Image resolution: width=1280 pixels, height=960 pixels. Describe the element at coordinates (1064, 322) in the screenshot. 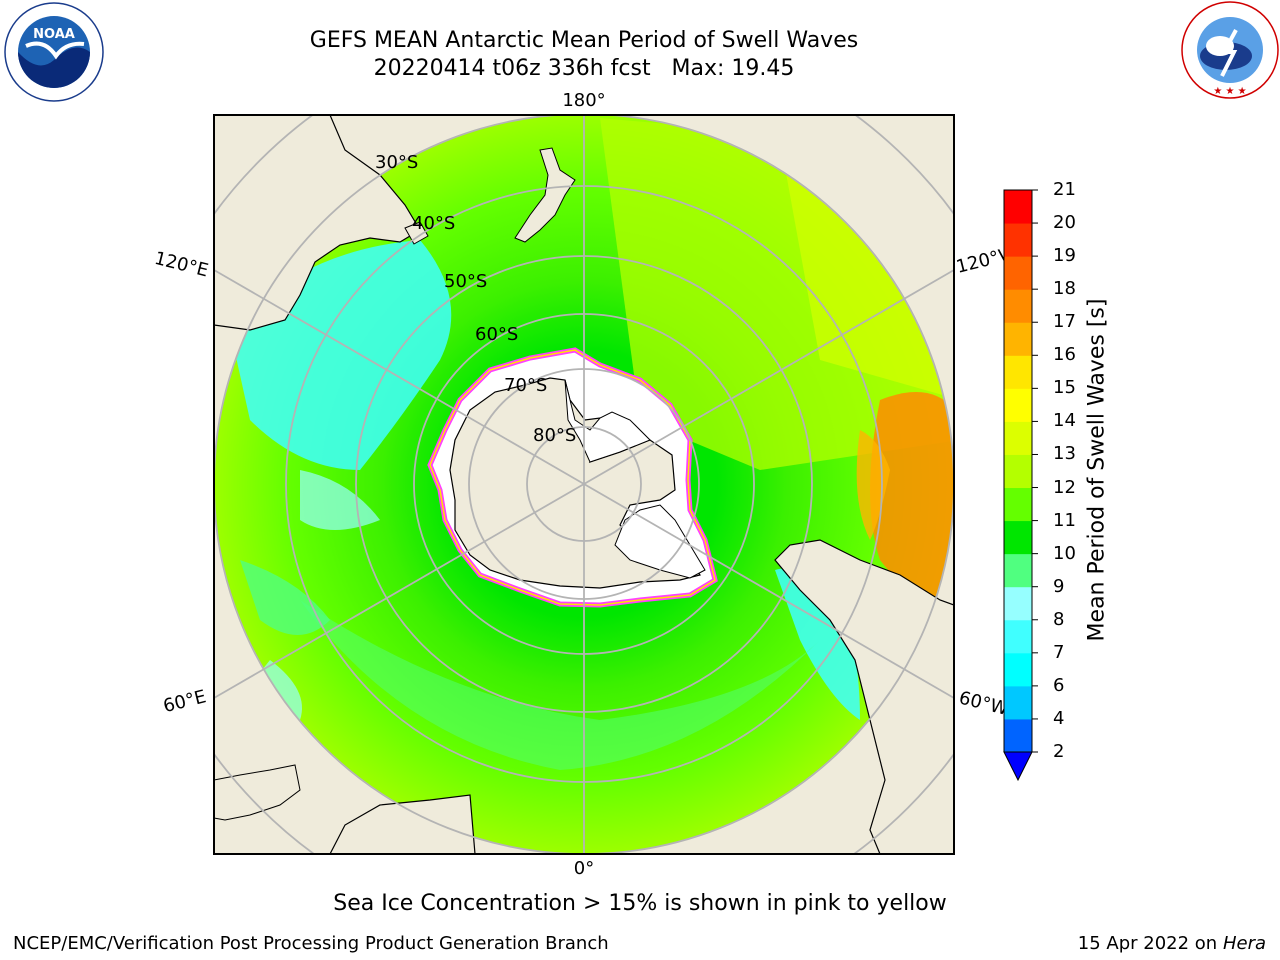

I see `colorbar-tick-label: 17` at that location.